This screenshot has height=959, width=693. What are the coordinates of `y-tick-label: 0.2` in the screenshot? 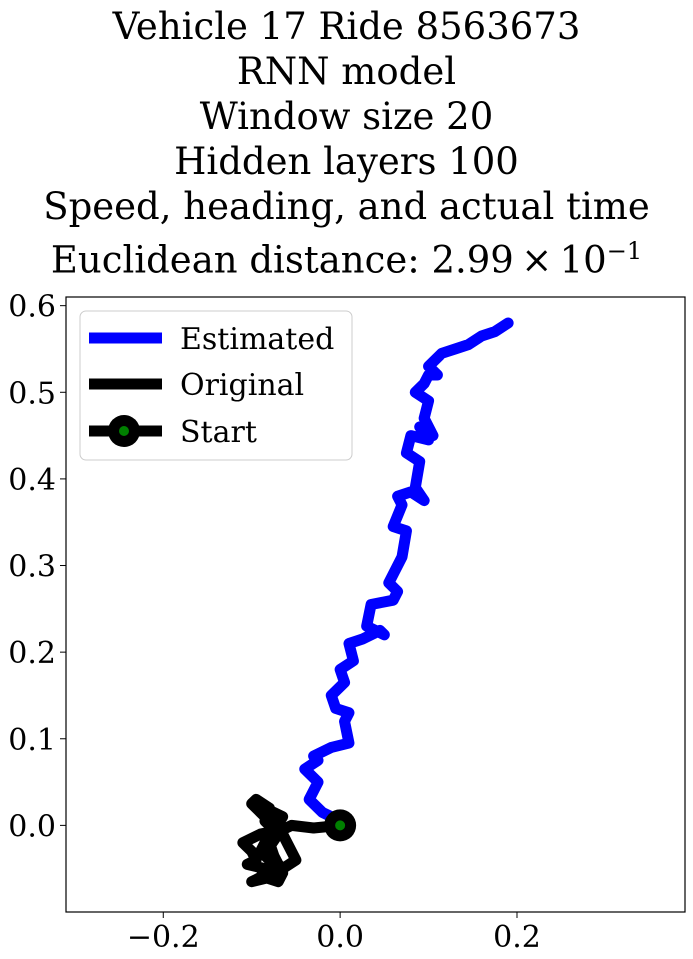 It's located at (32, 653).